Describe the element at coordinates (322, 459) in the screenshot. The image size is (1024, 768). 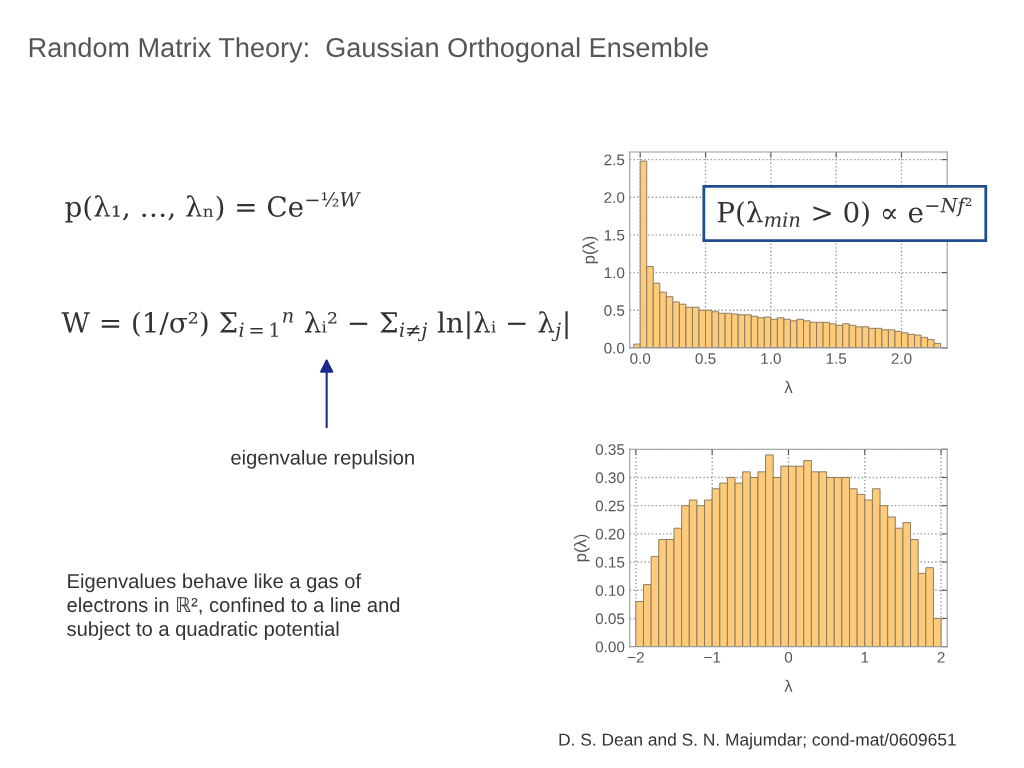
I see `text: eigenvalue repulsion` at that location.